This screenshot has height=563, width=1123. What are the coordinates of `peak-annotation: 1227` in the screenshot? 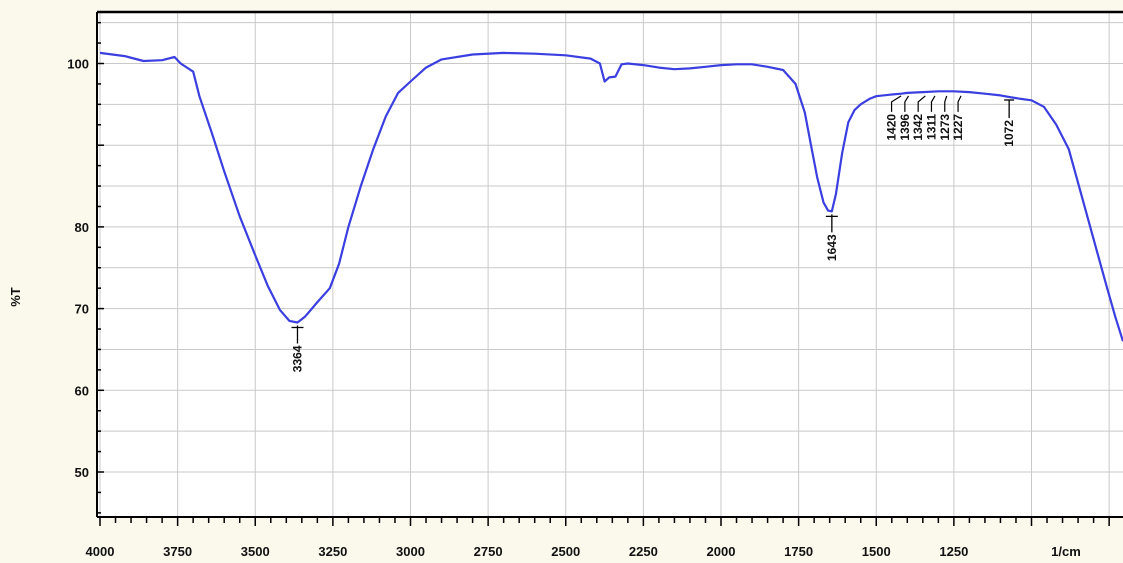 It's located at (958, 118).